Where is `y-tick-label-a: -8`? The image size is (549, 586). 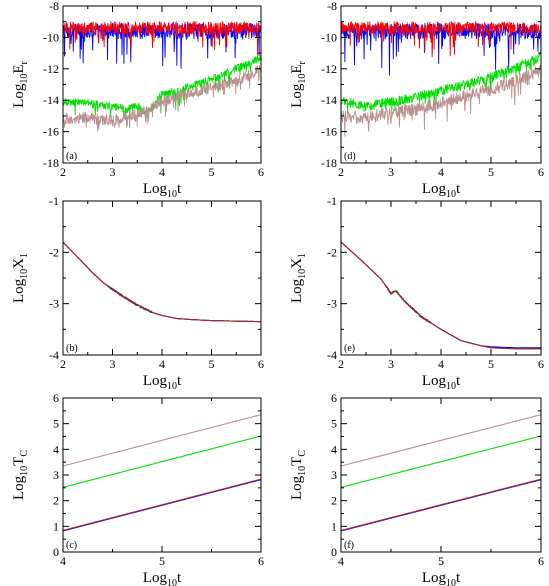
y-tick-label-a: -8 is located at coordinates (54, 6).